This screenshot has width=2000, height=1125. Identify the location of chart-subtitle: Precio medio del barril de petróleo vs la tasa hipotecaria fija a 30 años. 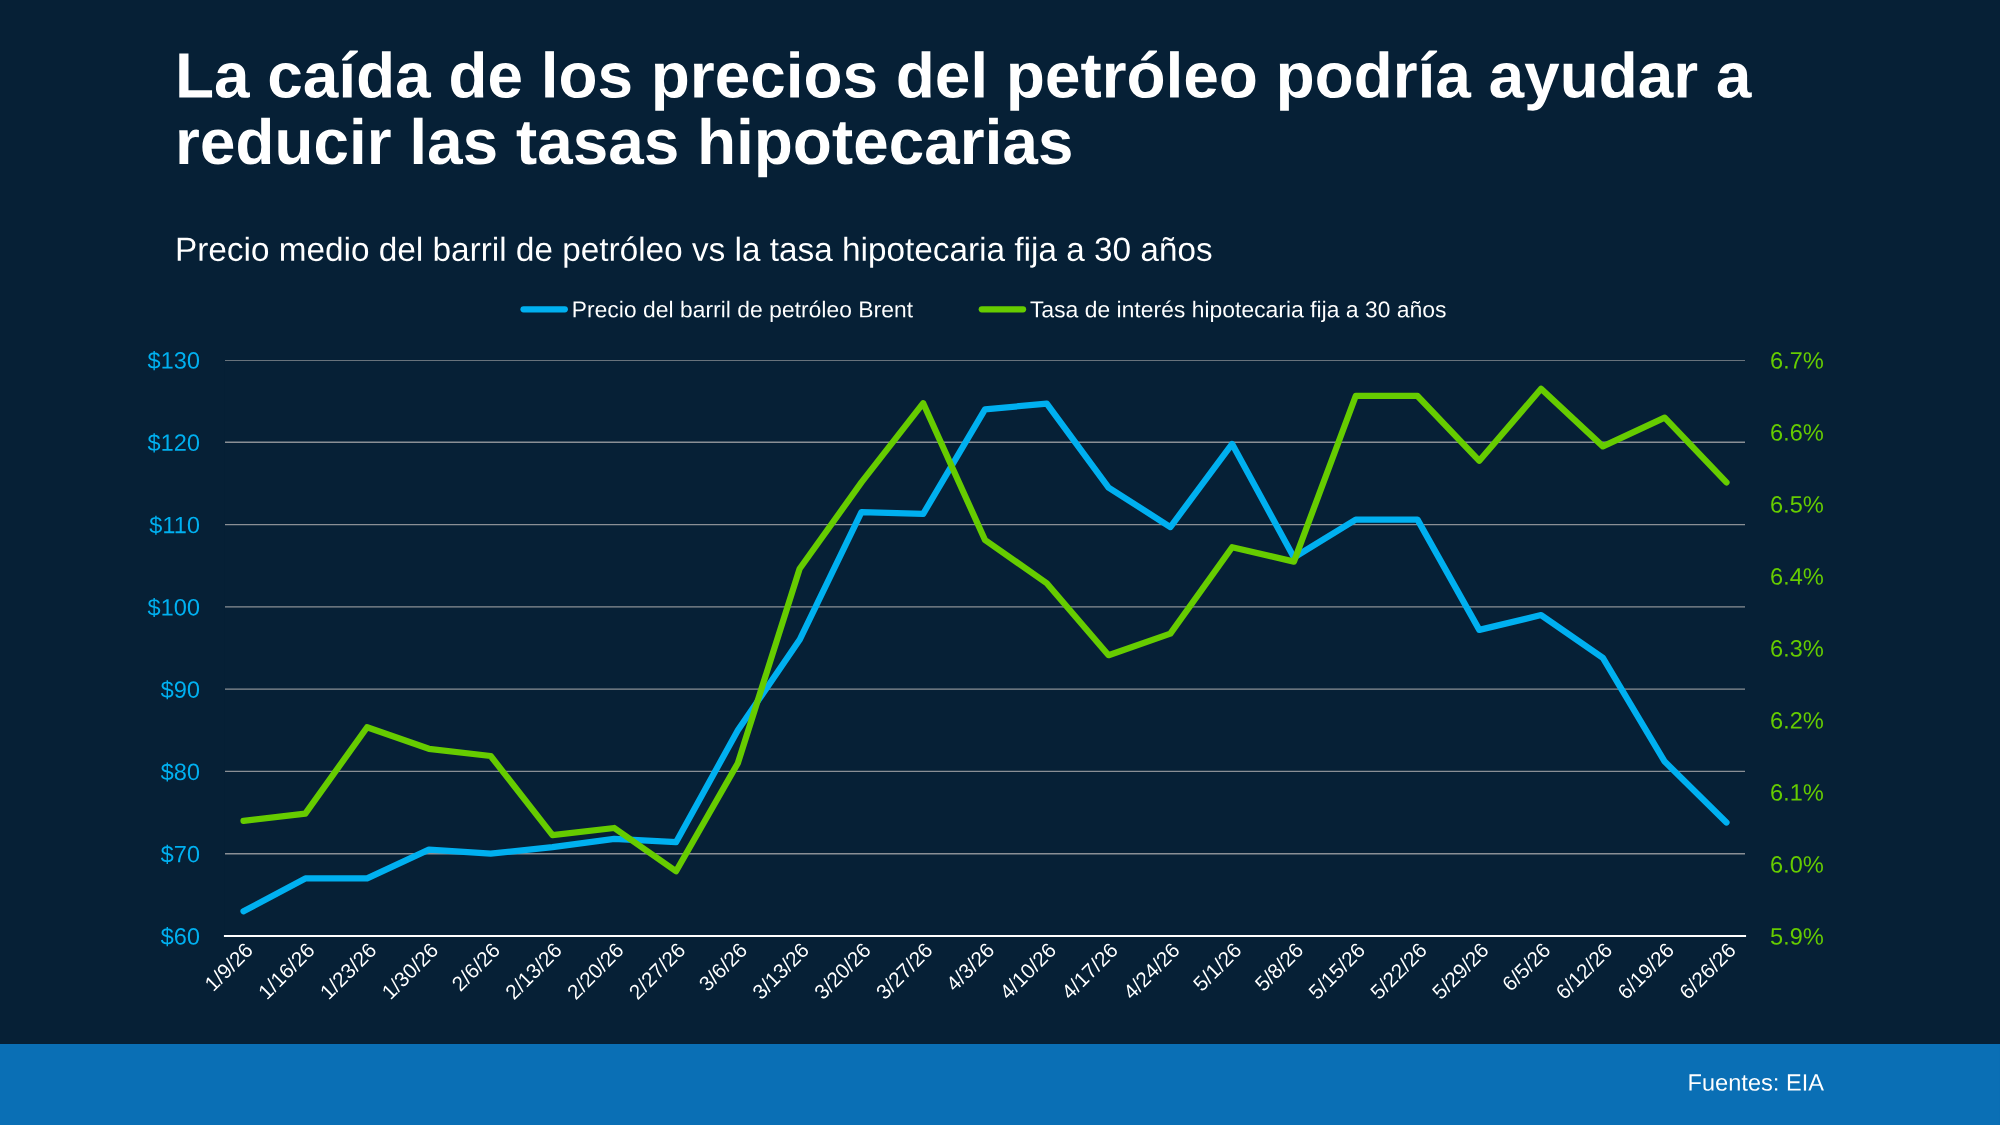
(694, 252).